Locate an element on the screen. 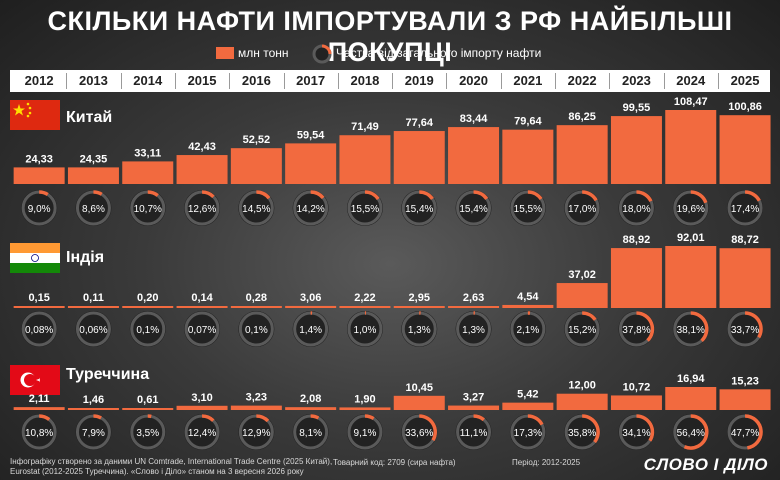 The width and height of the screenshot is (780, 480). share-label: 17,4% is located at coordinates (745, 209).